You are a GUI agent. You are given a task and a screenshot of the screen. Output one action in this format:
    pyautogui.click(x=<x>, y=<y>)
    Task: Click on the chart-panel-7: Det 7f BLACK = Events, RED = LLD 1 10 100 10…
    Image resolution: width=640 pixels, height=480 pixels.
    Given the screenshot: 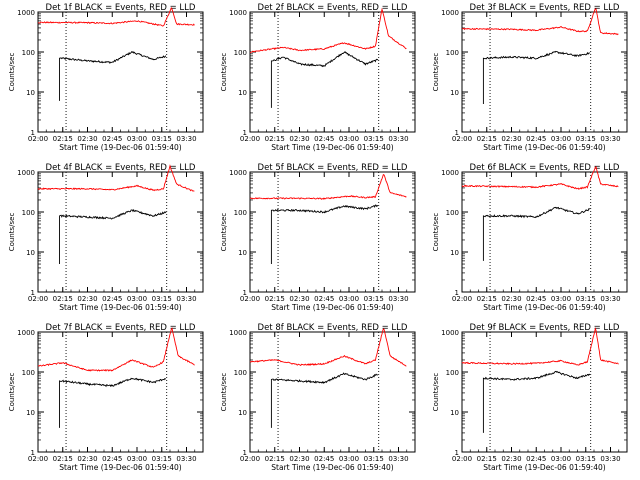 What is the action you would take?
    pyautogui.click(x=106, y=397)
    